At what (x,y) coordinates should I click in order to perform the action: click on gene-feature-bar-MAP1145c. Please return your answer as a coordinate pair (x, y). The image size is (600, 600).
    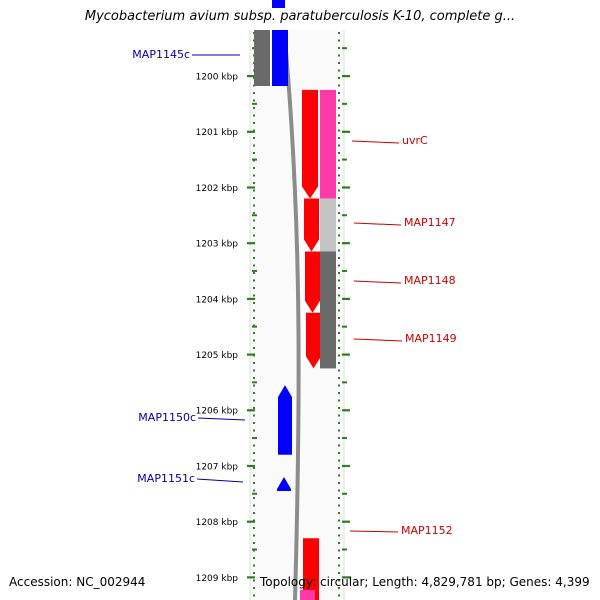
    Looking at the image, I should click on (262, 58).